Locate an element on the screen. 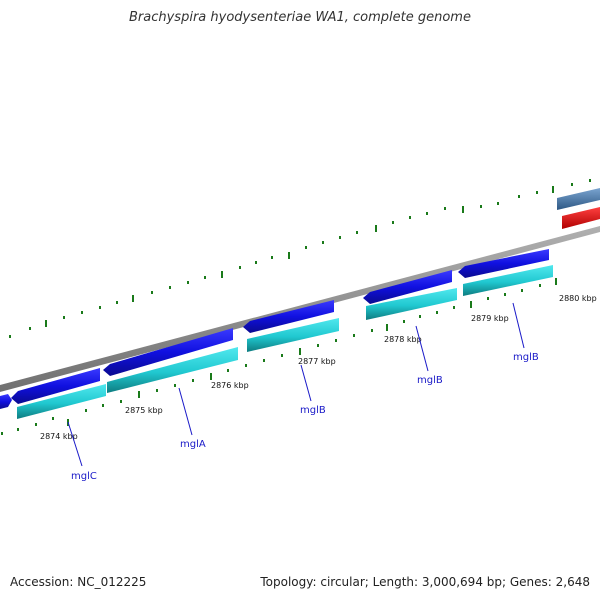  scale-label: 2877 kbp is located at coordinates (317, 361).